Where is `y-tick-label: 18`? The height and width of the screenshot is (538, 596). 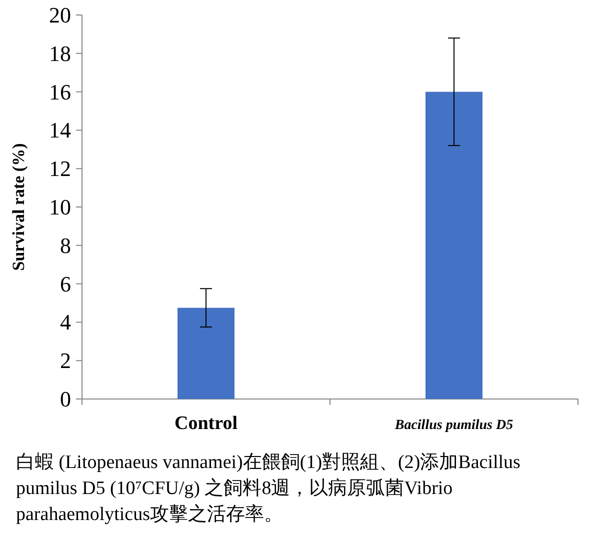 y-tick-label: 18 is located at coordinates (60, 53).